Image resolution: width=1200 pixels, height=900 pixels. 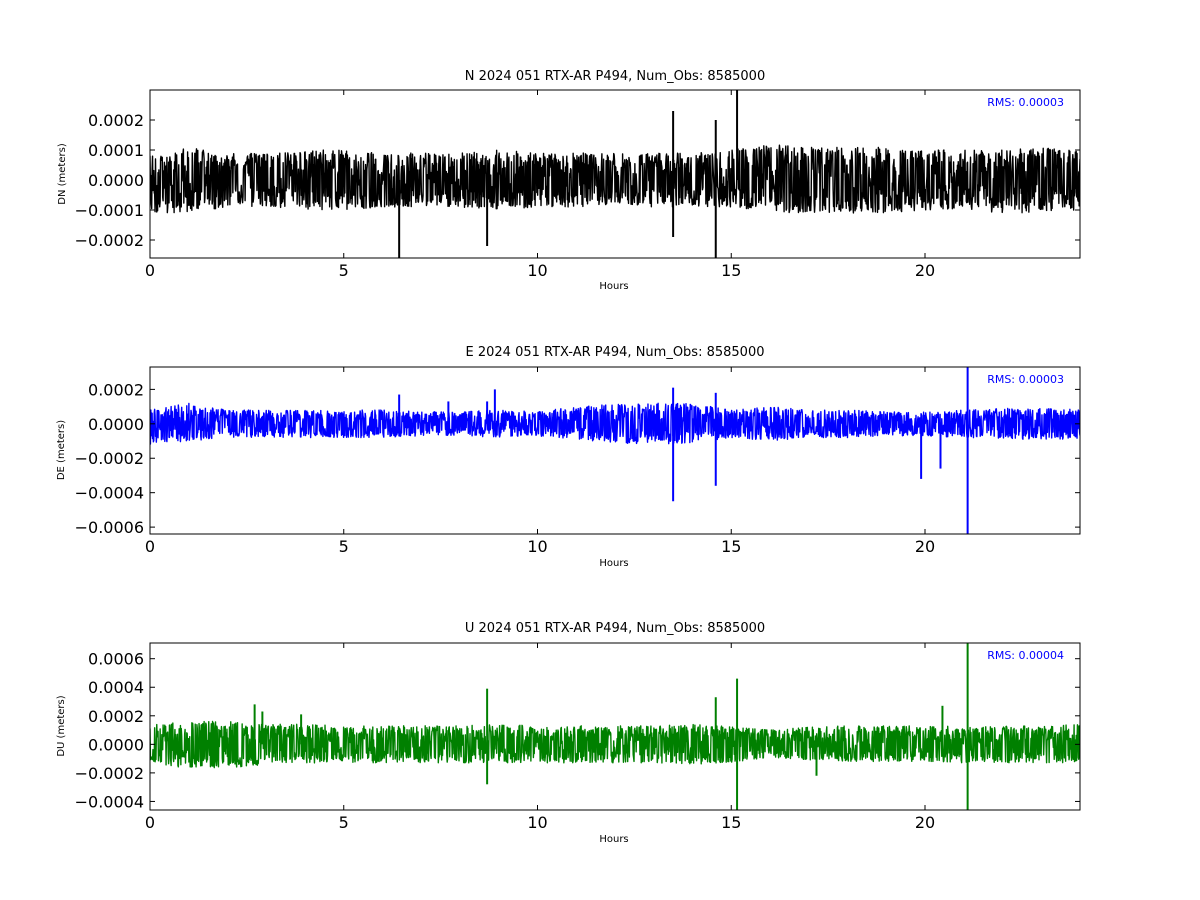 I want to click on up-series-line, so click(x=615, y=744).